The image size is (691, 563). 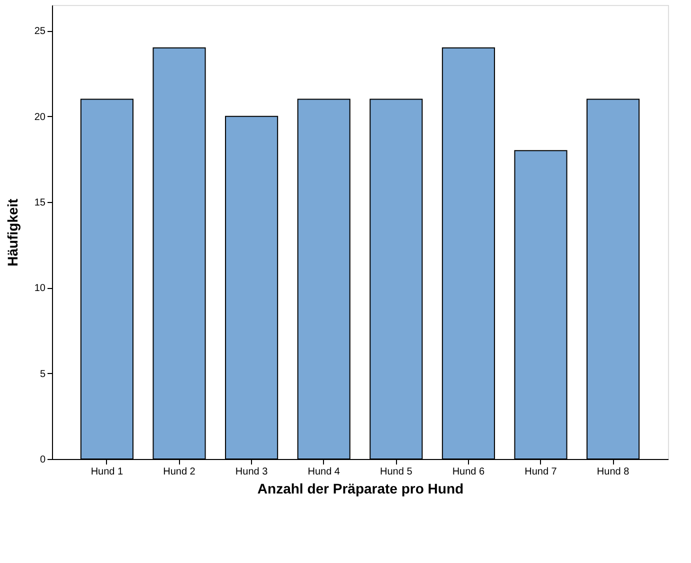 I want to click on y-tick-label: 0, so click(x=43, y=460).